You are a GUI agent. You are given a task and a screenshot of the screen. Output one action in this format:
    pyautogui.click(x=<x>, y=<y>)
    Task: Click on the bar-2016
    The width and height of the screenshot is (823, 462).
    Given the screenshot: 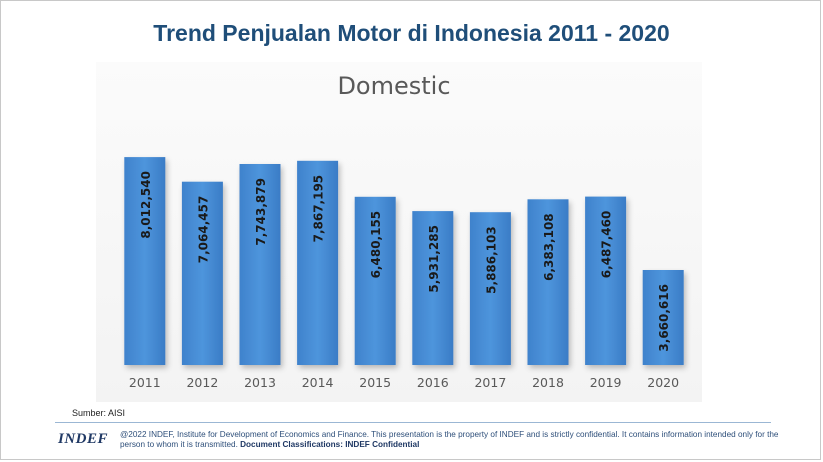 What is the action you would take?
    pyautogui.click(x=433, y=288)
    